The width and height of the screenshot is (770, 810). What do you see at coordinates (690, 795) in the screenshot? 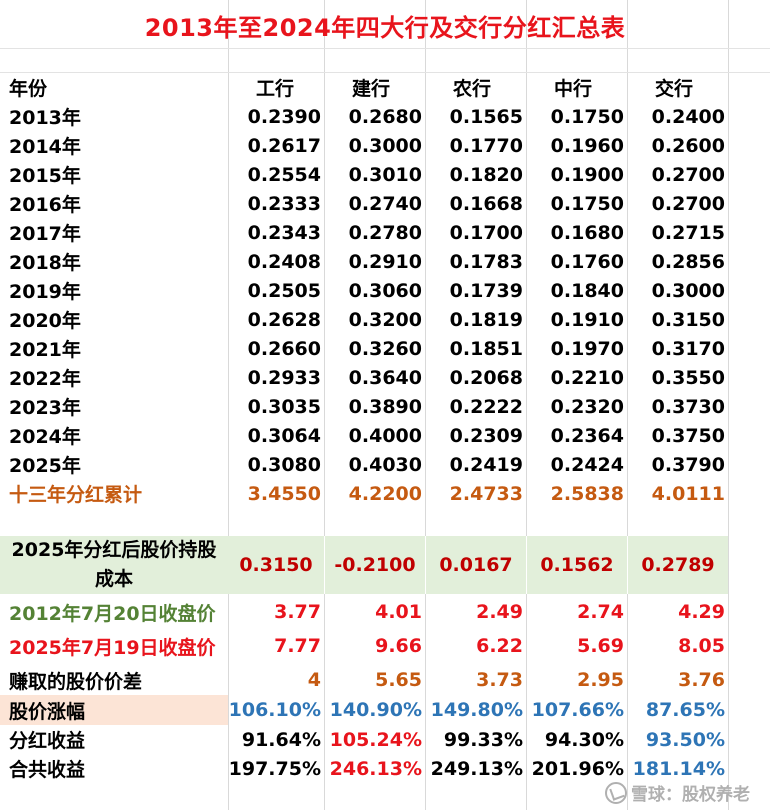
I see `watermark-text: 雪球：股权养老` at bounding box center [690, 795].